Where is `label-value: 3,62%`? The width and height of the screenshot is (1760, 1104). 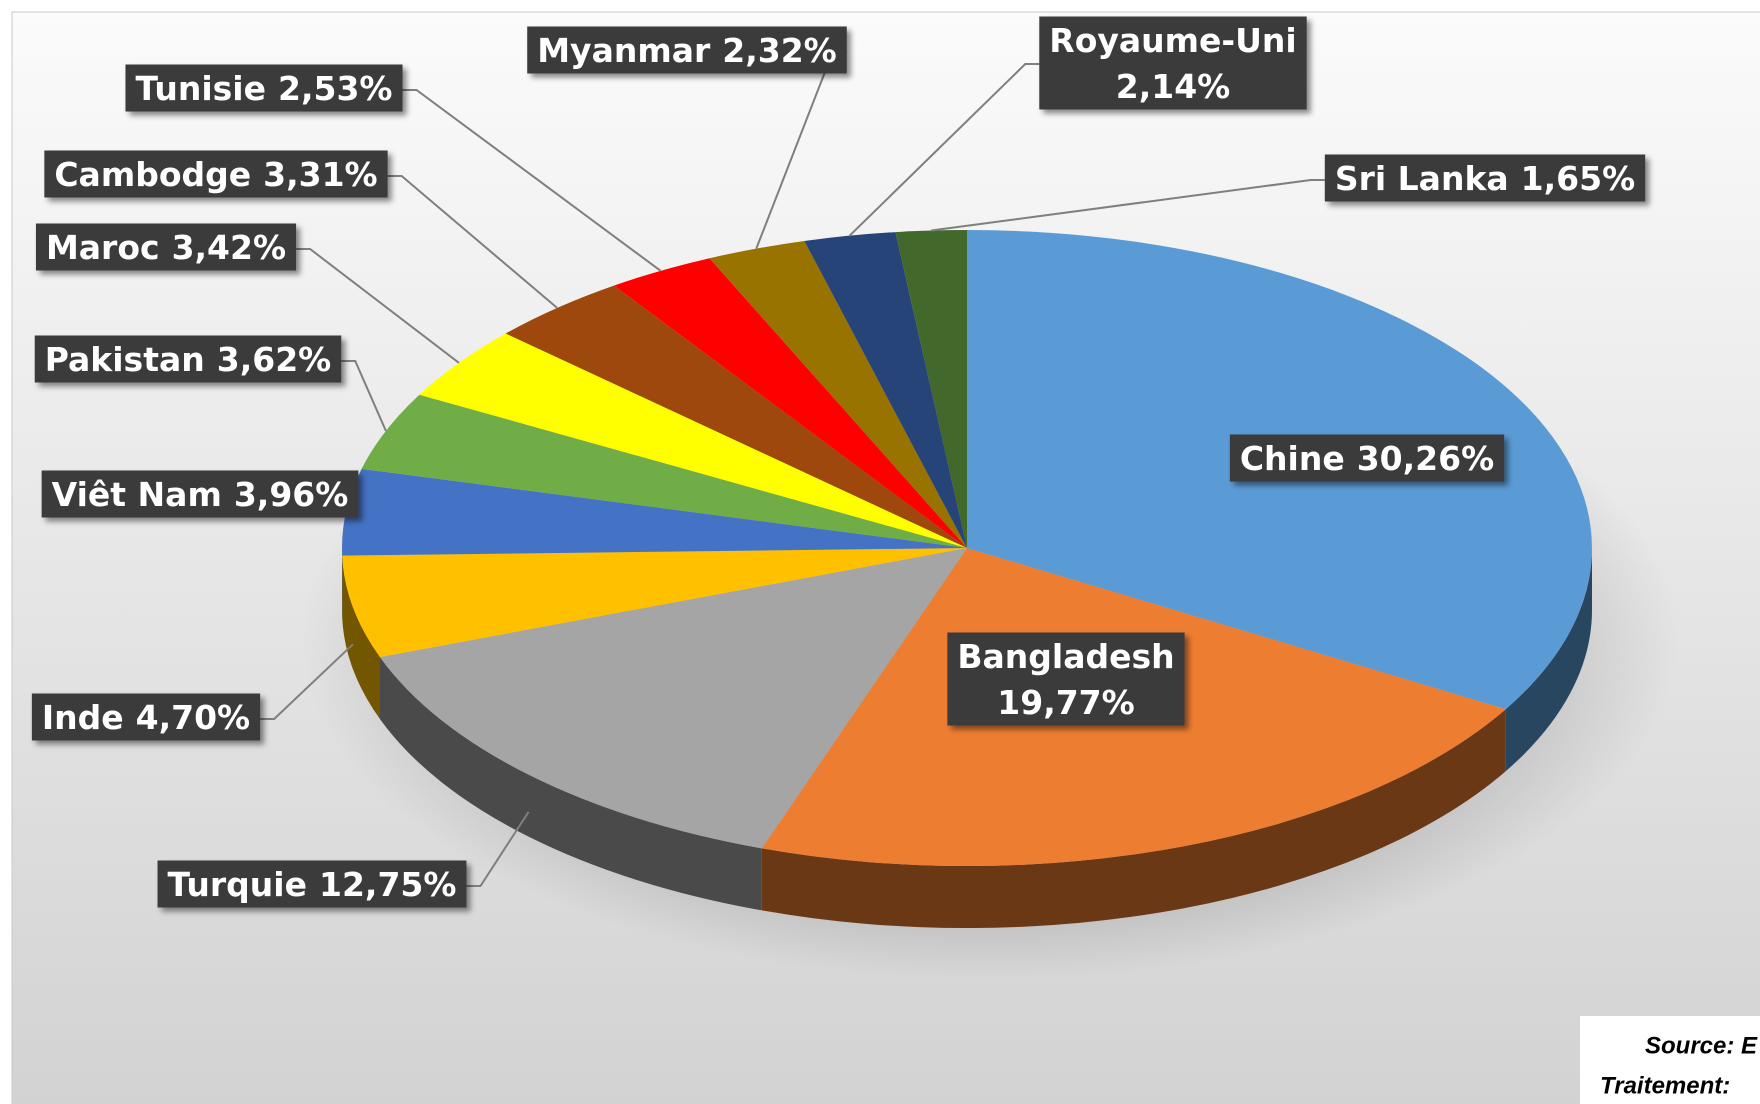 label-value: 3,62% is located at coordinates (274, 359).